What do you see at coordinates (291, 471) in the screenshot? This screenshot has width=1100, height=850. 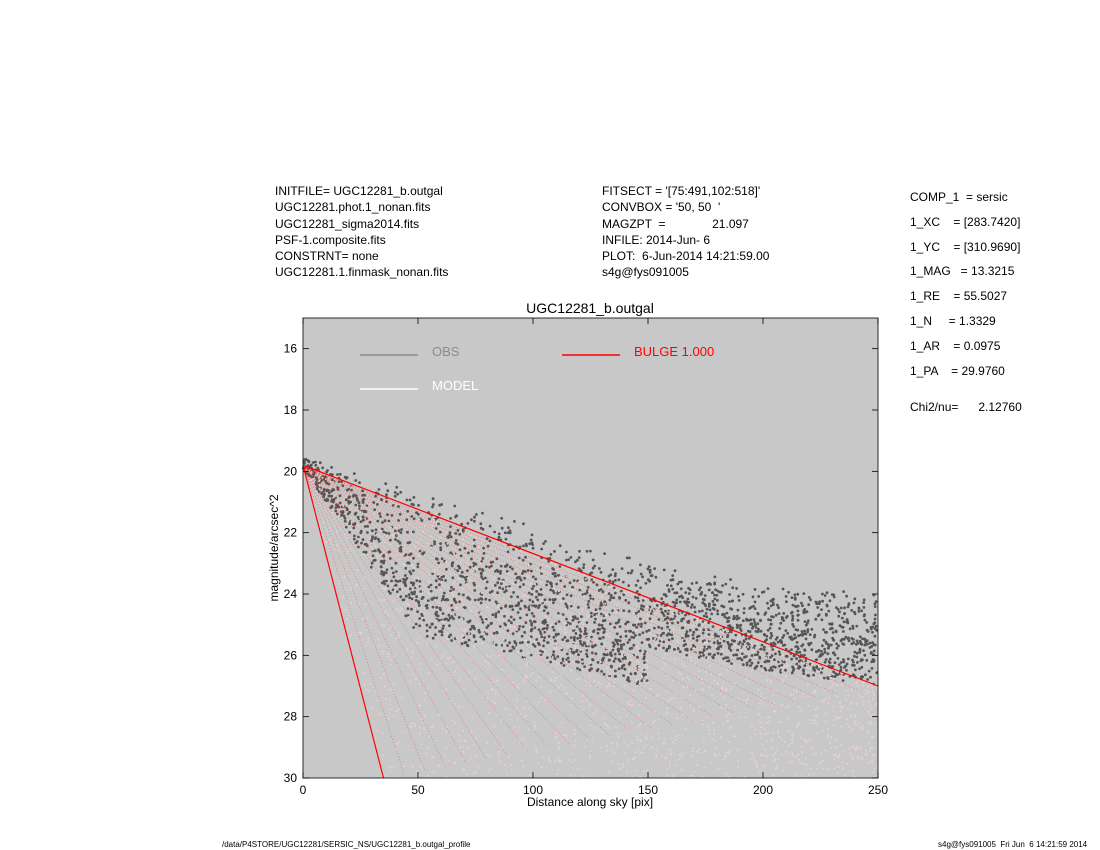 I see `y-tick-label: 20` at bounding box center [291, 471].